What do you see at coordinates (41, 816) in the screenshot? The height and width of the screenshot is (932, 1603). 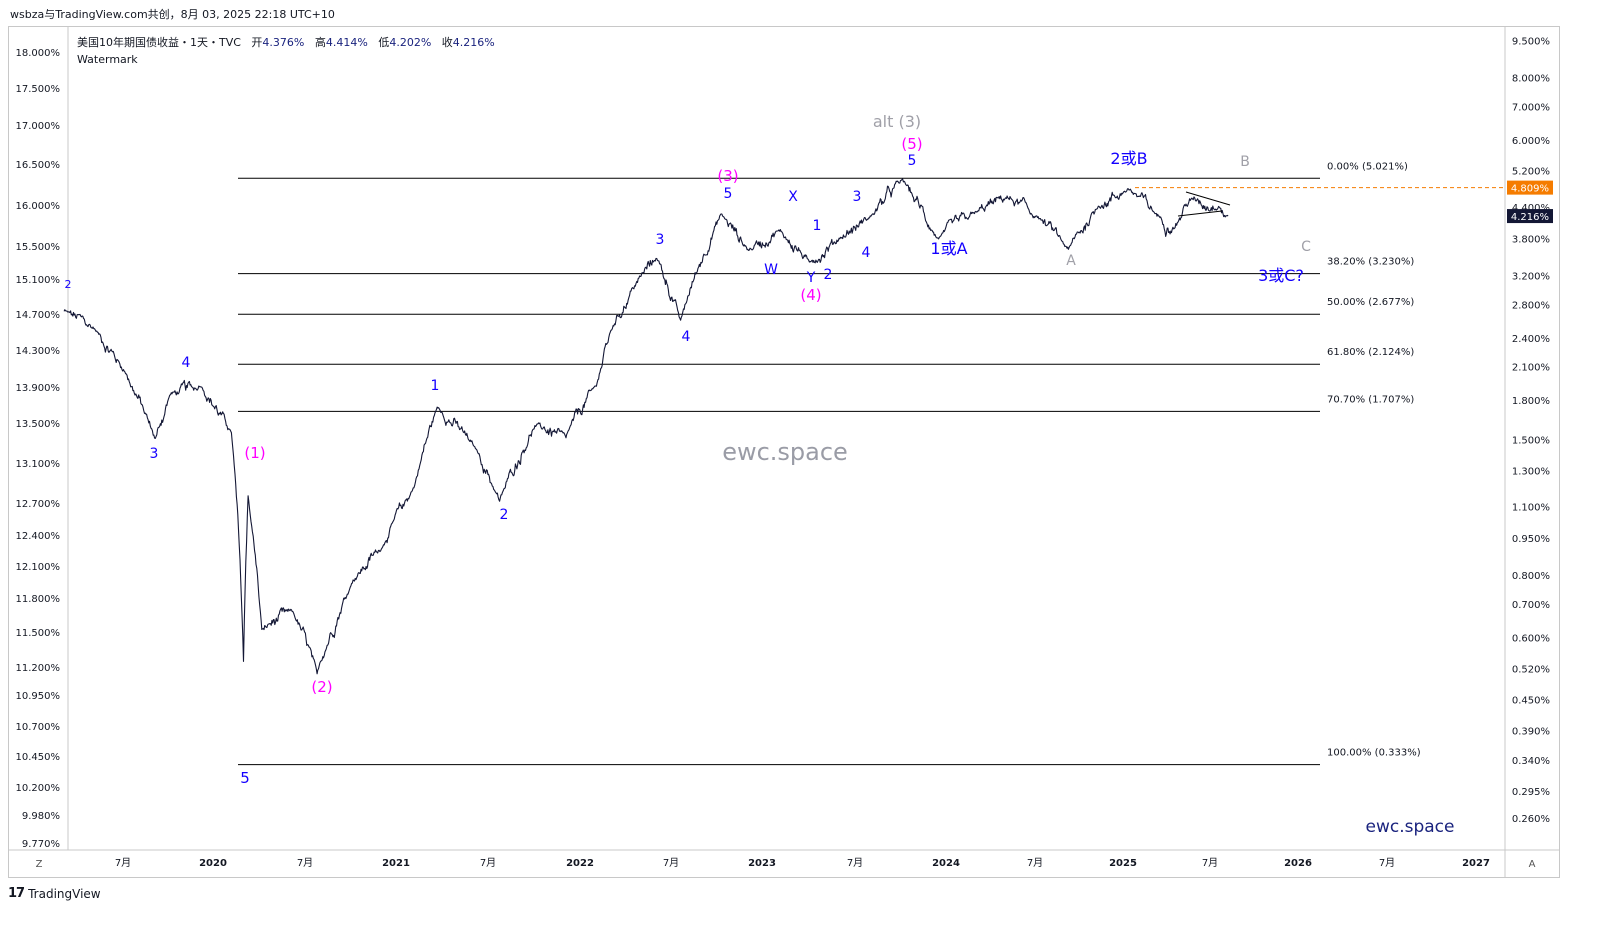 I see `left-axis-tick: 9.980%` at bounding box center [41, 816].